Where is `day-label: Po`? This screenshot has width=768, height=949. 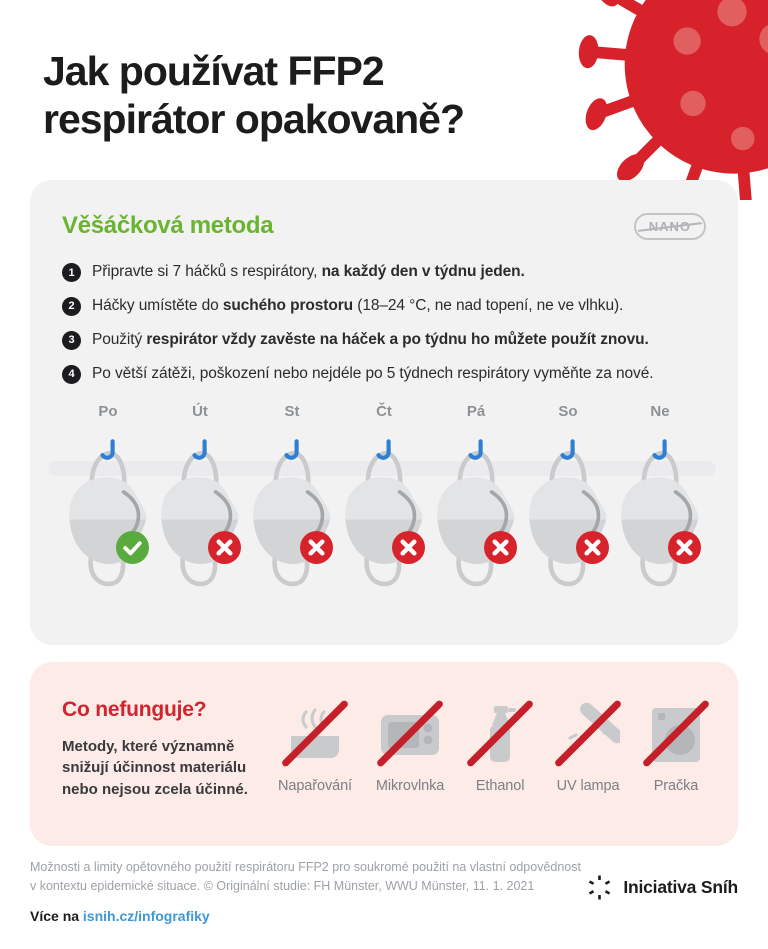 day-label: Po is located at coordinates (108, 411).